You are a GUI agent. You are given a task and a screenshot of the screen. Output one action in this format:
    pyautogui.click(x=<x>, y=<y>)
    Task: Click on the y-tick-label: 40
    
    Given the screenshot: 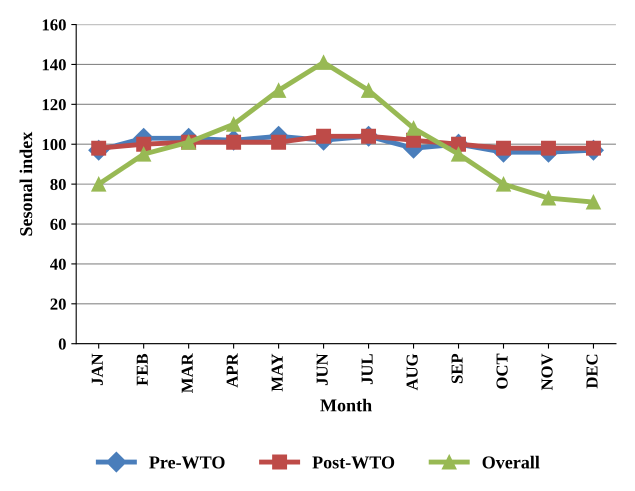 What is the action you would take?
    pyautogui.click(x=58, y=264)
    